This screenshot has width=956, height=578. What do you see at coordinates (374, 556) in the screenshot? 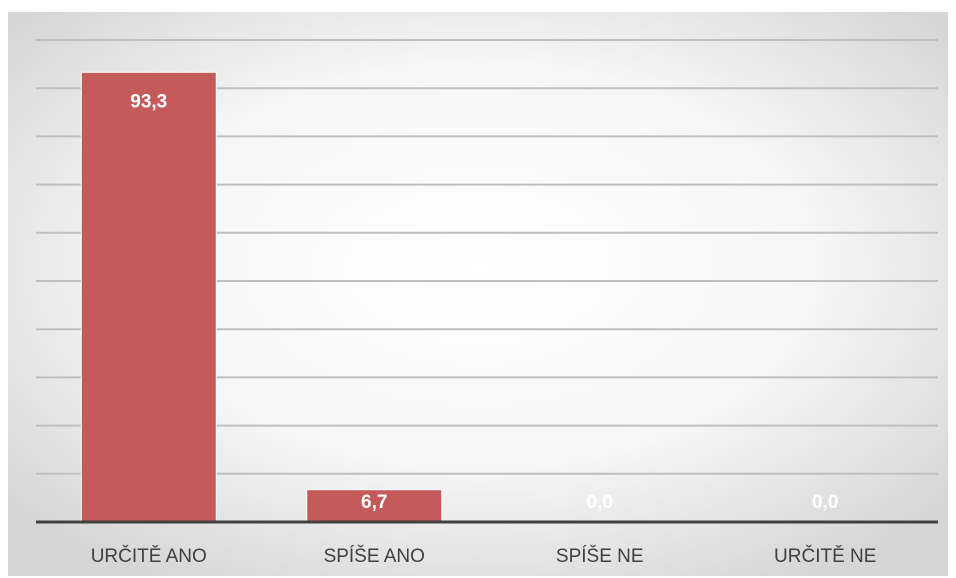
I see `category-label: SPÍŠE ANO` at bounding box center [374, 556].